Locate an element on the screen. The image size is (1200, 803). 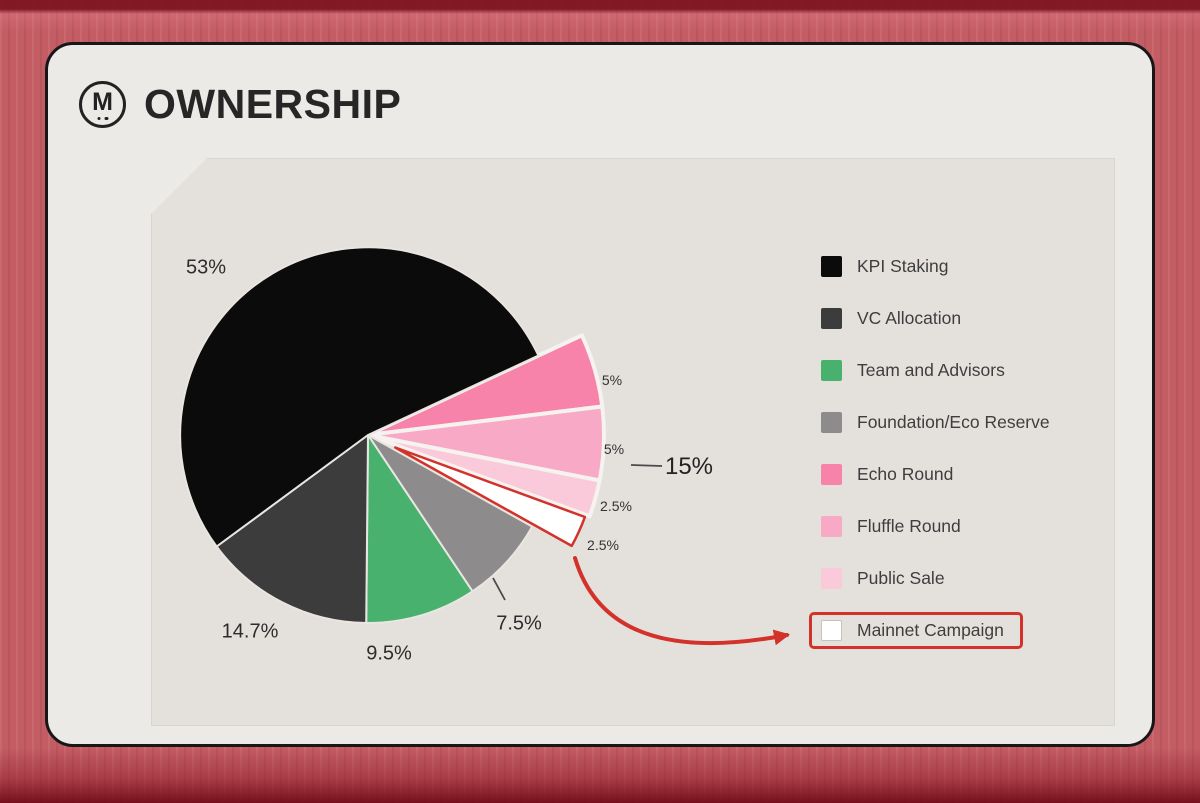
pie-slice-team-and-advisors is located at coordinates (419, 529).